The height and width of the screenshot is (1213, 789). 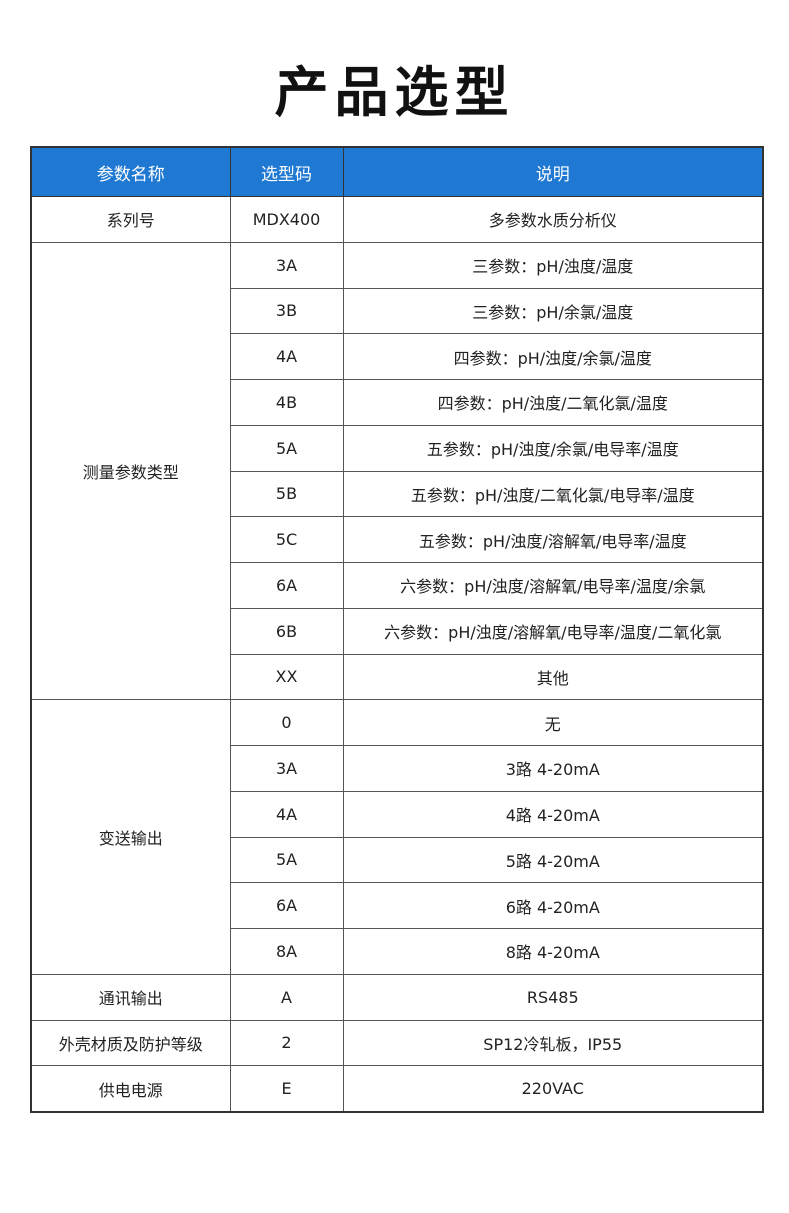 I want to click on table-row: 供电电源 E 220VAC, so click(x=397, y=1089).